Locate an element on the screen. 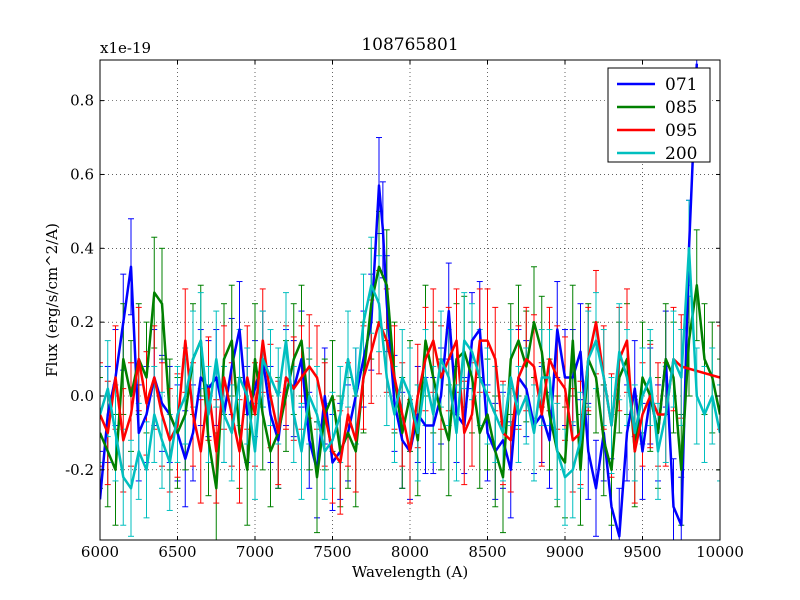 This screenshot has height=600, width=800. x-axis-label: Wavelength (A) is located at coordinates (410, 572).